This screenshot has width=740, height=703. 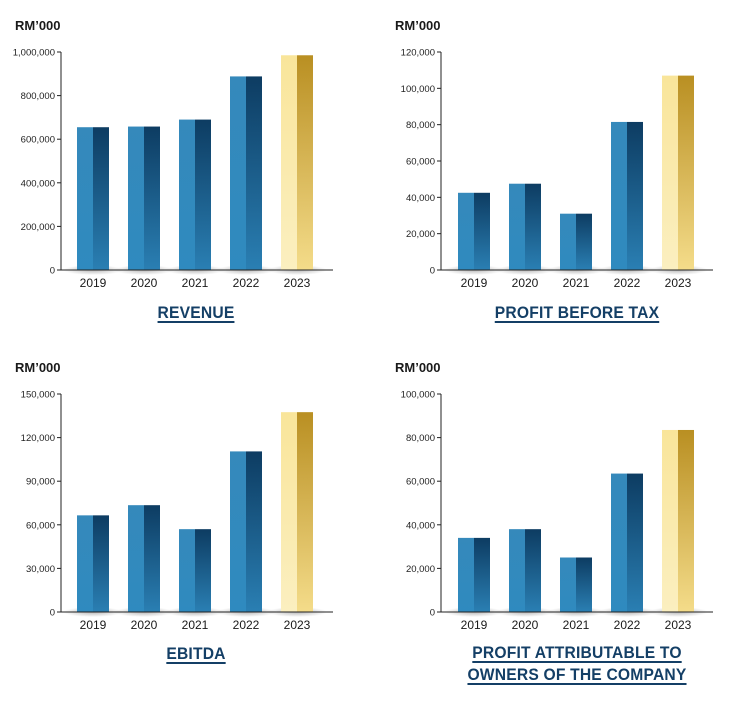 I want to click on pbt-bar-2023, so click(x=678, y=172).